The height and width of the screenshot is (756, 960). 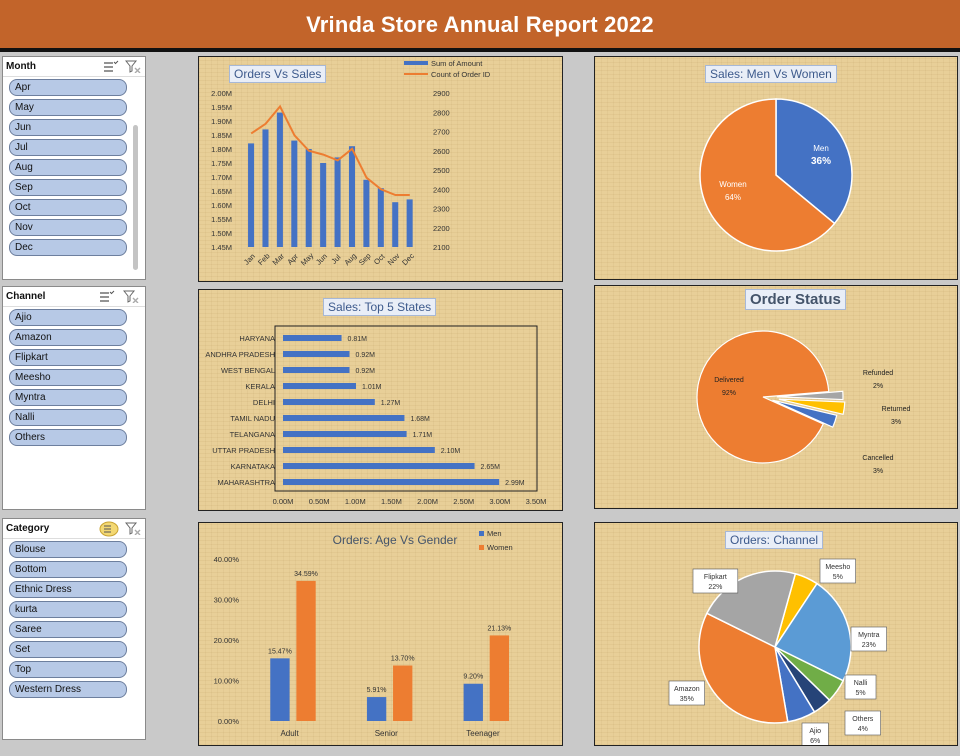 What do you see at coordinates (229, 721) in the screenshot?
I see `y-tick-label: 0.00%` at bounding box center [229, 721].